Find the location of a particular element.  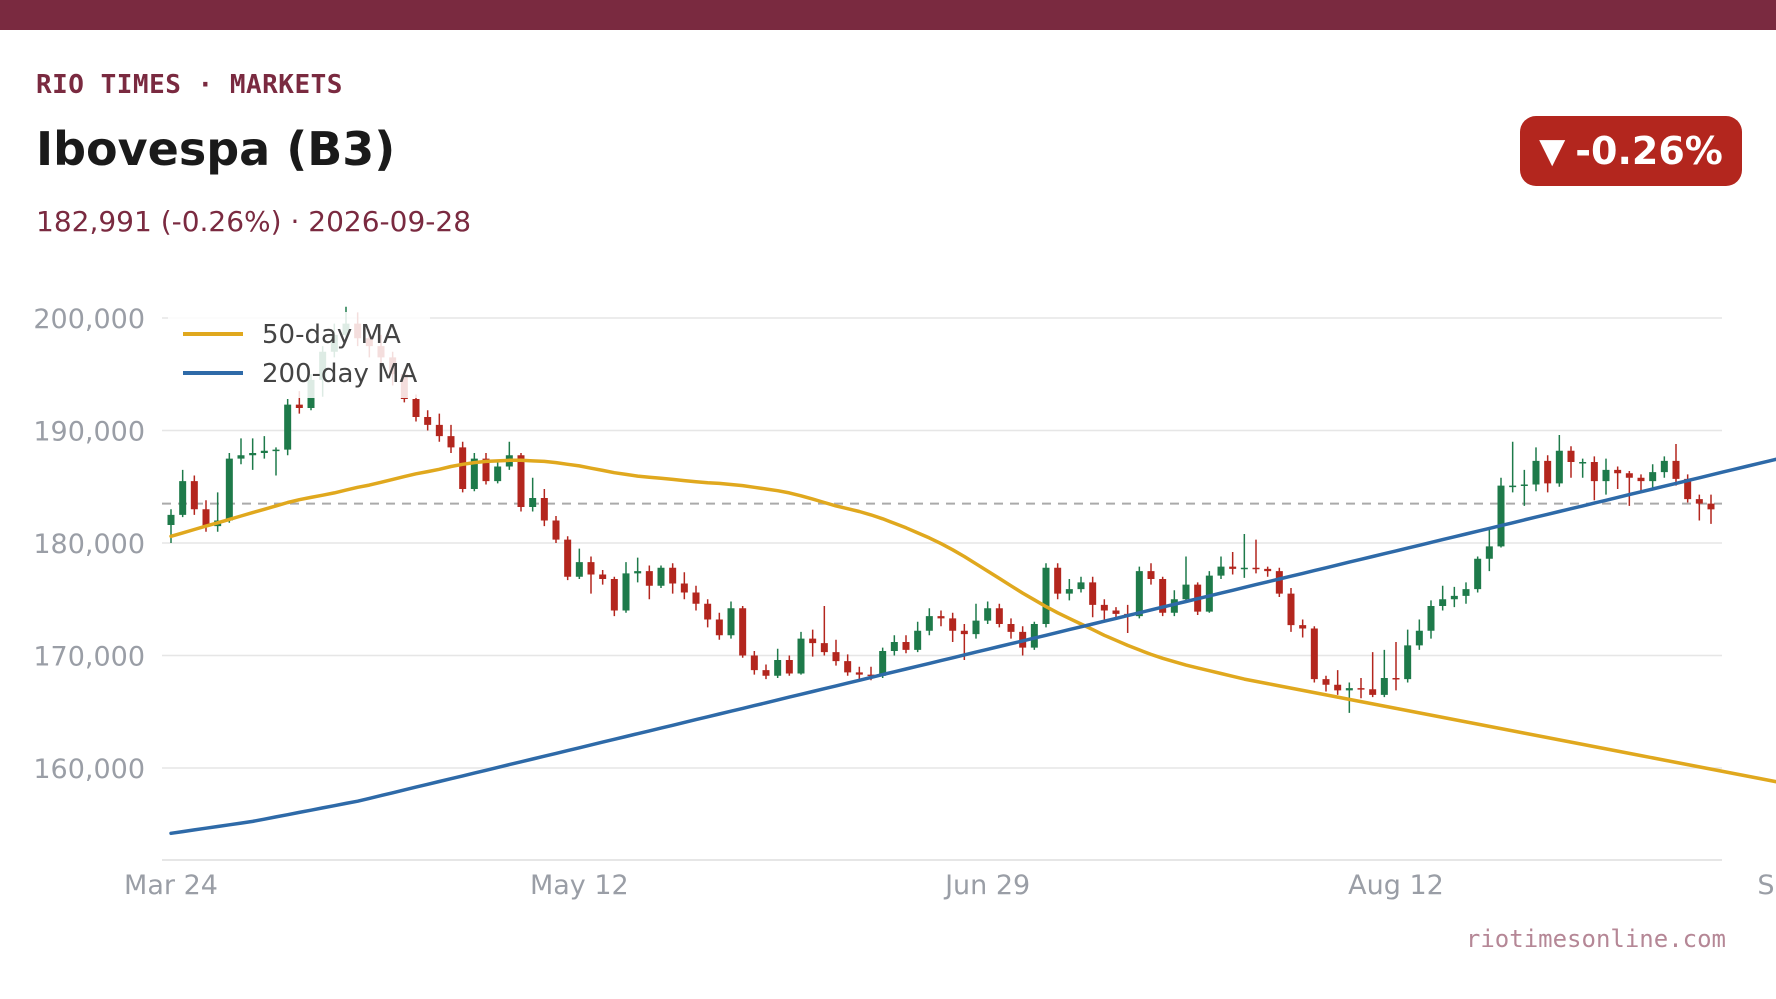

y-tick-label: 170,000 is located at coordinates (89, 657).